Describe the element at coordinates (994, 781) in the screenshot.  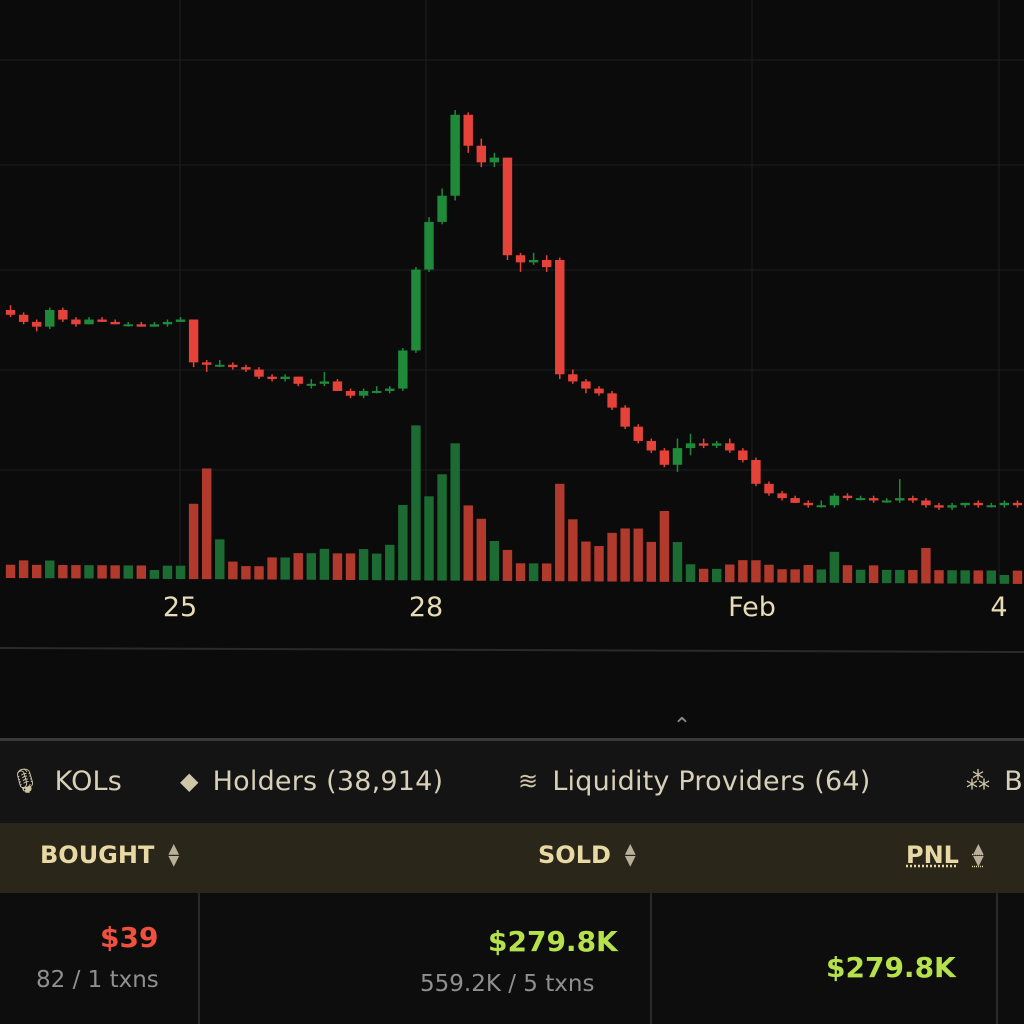
I see `tab-more: ⁂ B` at that location.